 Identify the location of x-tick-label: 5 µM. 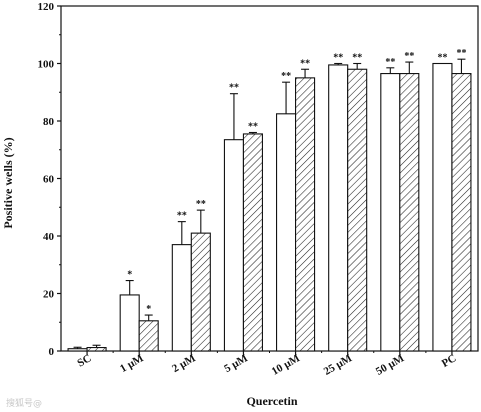
(236, 363).